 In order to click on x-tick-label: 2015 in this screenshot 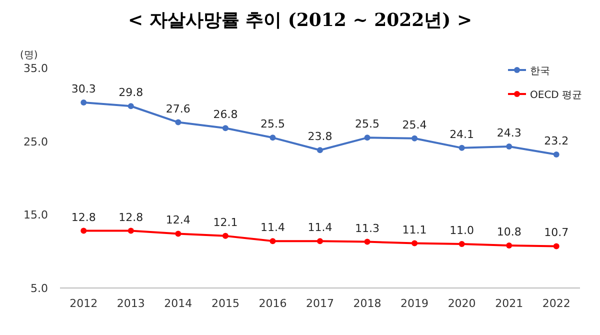, I will do `click(225, 303)`.